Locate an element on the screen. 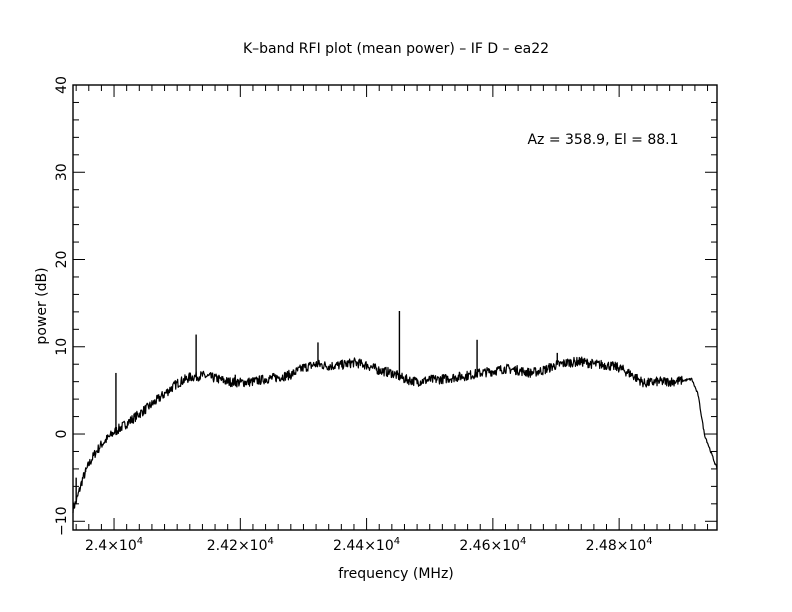 The image size is (792, 612). y-tick-label: 20 is located at coordinates (62, 260).